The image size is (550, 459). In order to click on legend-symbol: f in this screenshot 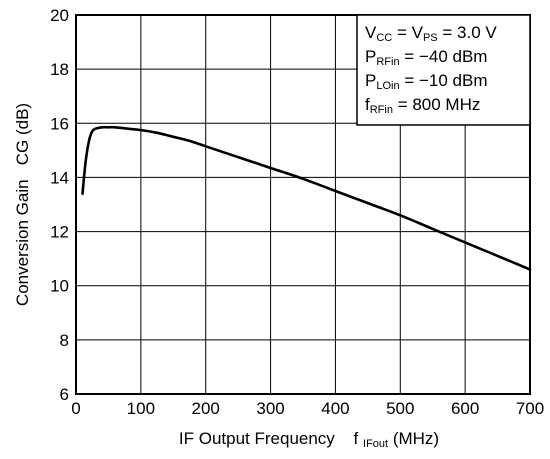, I will do `click(367, 104)`.